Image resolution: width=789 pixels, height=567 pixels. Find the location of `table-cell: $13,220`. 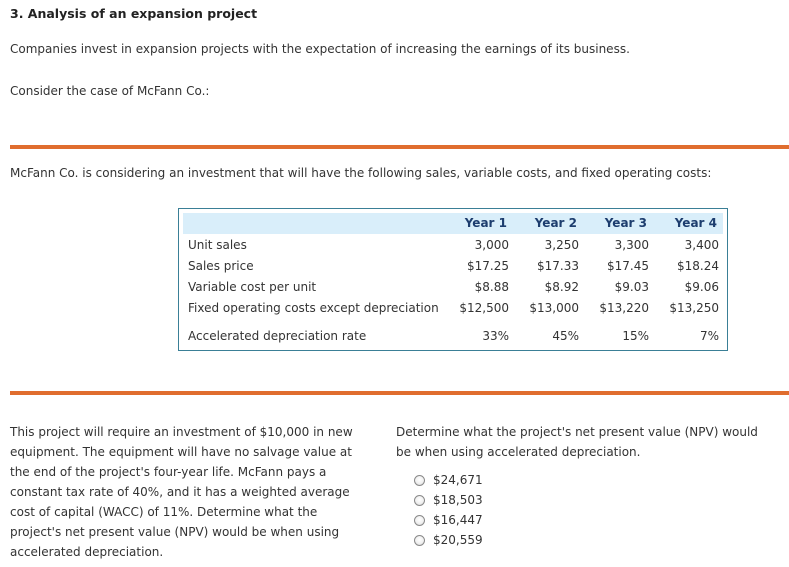

table-cell: $13,220 is located at coordinates (624, 308).